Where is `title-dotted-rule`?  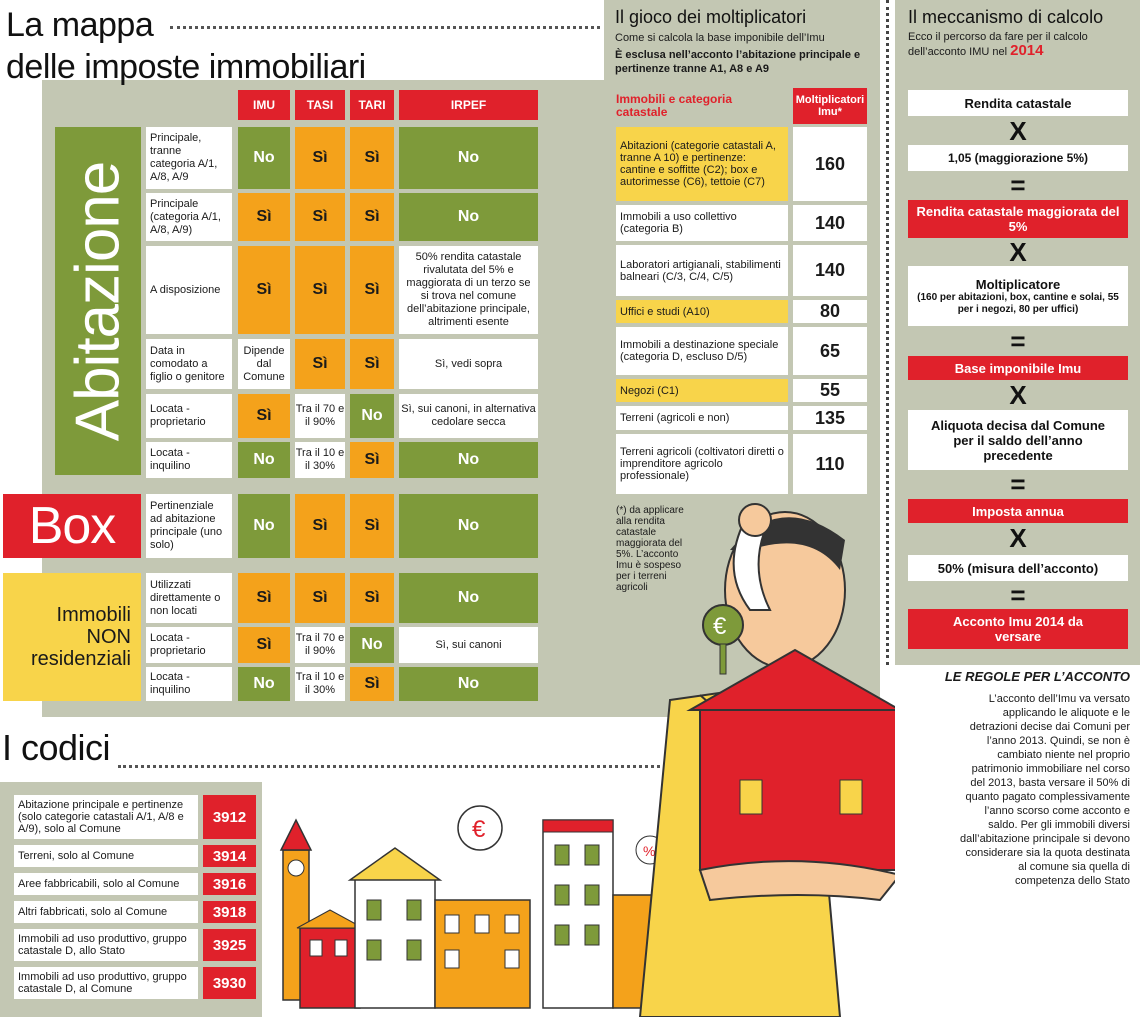 title-dotted-rule is located at coordinates (385, 27).